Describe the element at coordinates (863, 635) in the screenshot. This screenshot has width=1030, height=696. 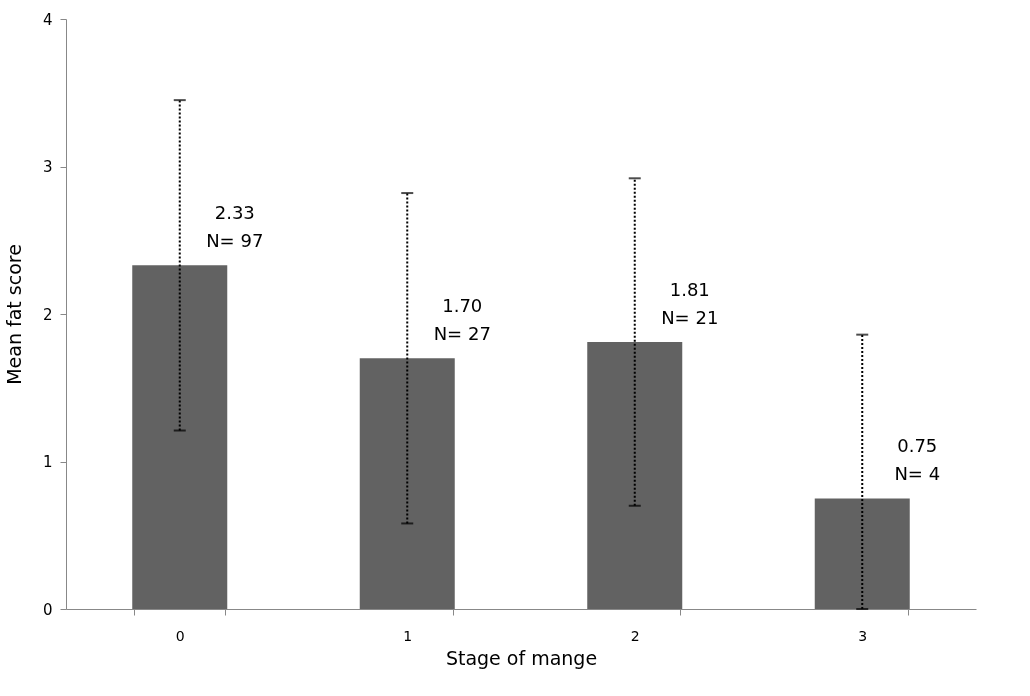
I see `x-tick-label: 3` at that location.